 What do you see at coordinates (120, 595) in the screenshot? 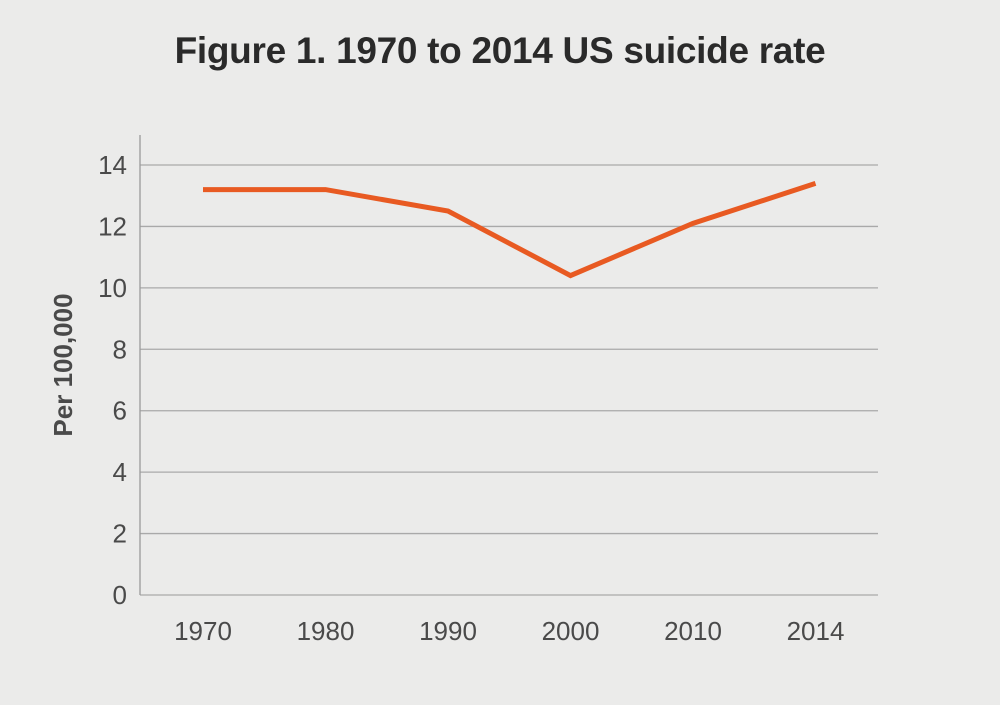
I see `y-tick-label: 0` at bounding box center [120, 595].